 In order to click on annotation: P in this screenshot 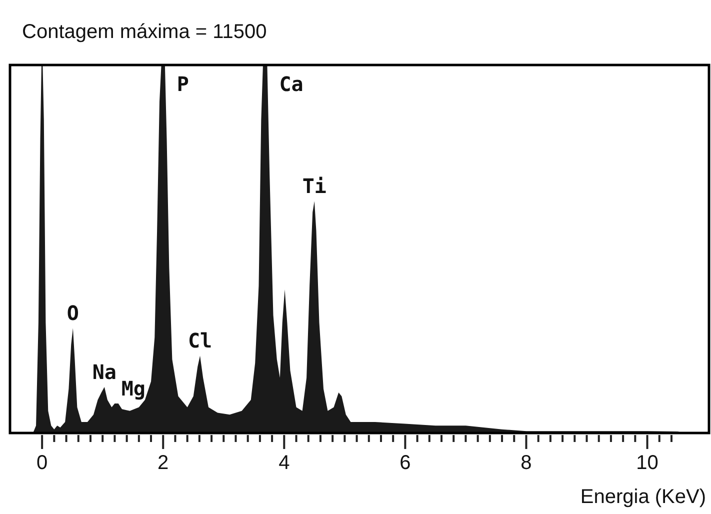, I will do `click(182, 84)`.